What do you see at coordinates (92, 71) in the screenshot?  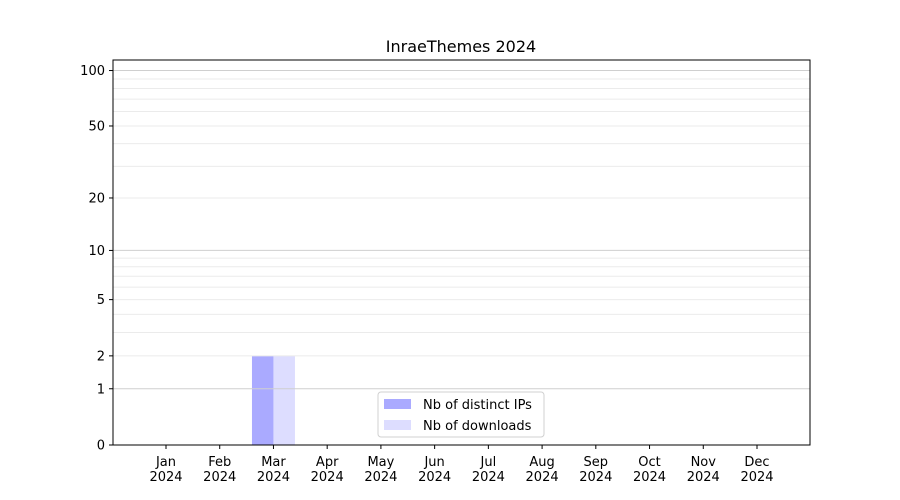 I see `y-tick-label: 100` at bounding box center [92, 71].